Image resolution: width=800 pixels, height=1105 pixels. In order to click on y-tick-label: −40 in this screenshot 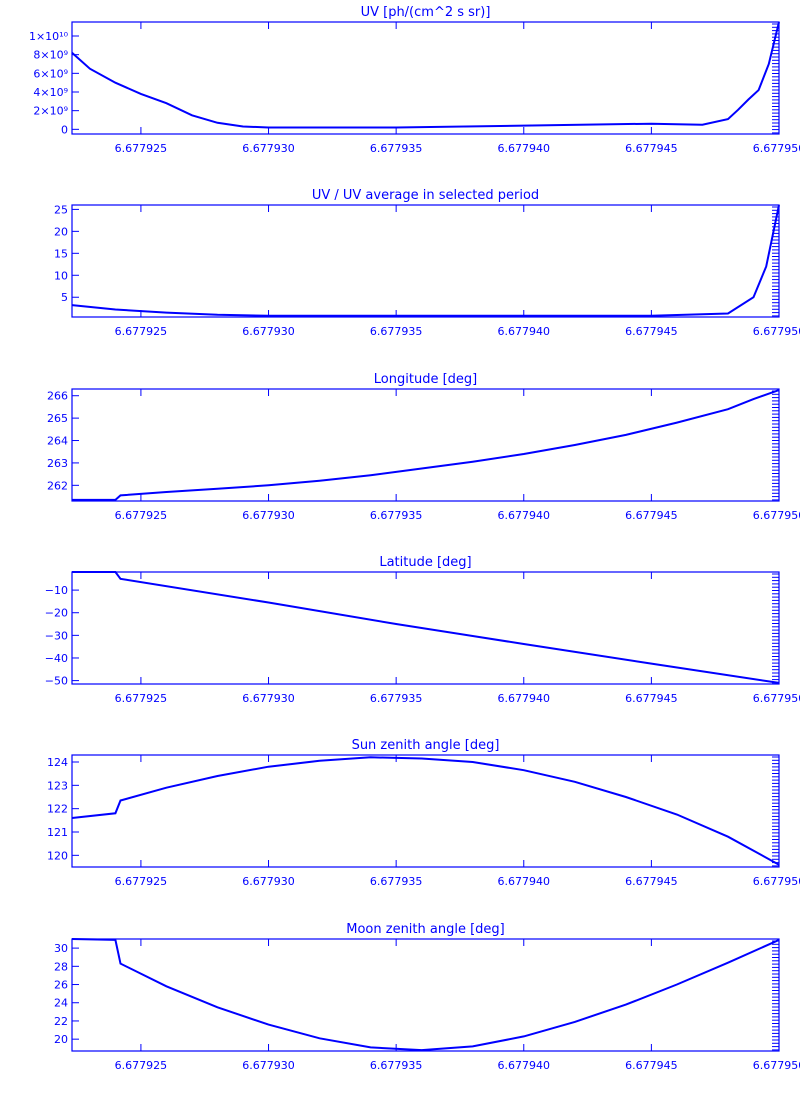, I will do `click(56, 658)`.